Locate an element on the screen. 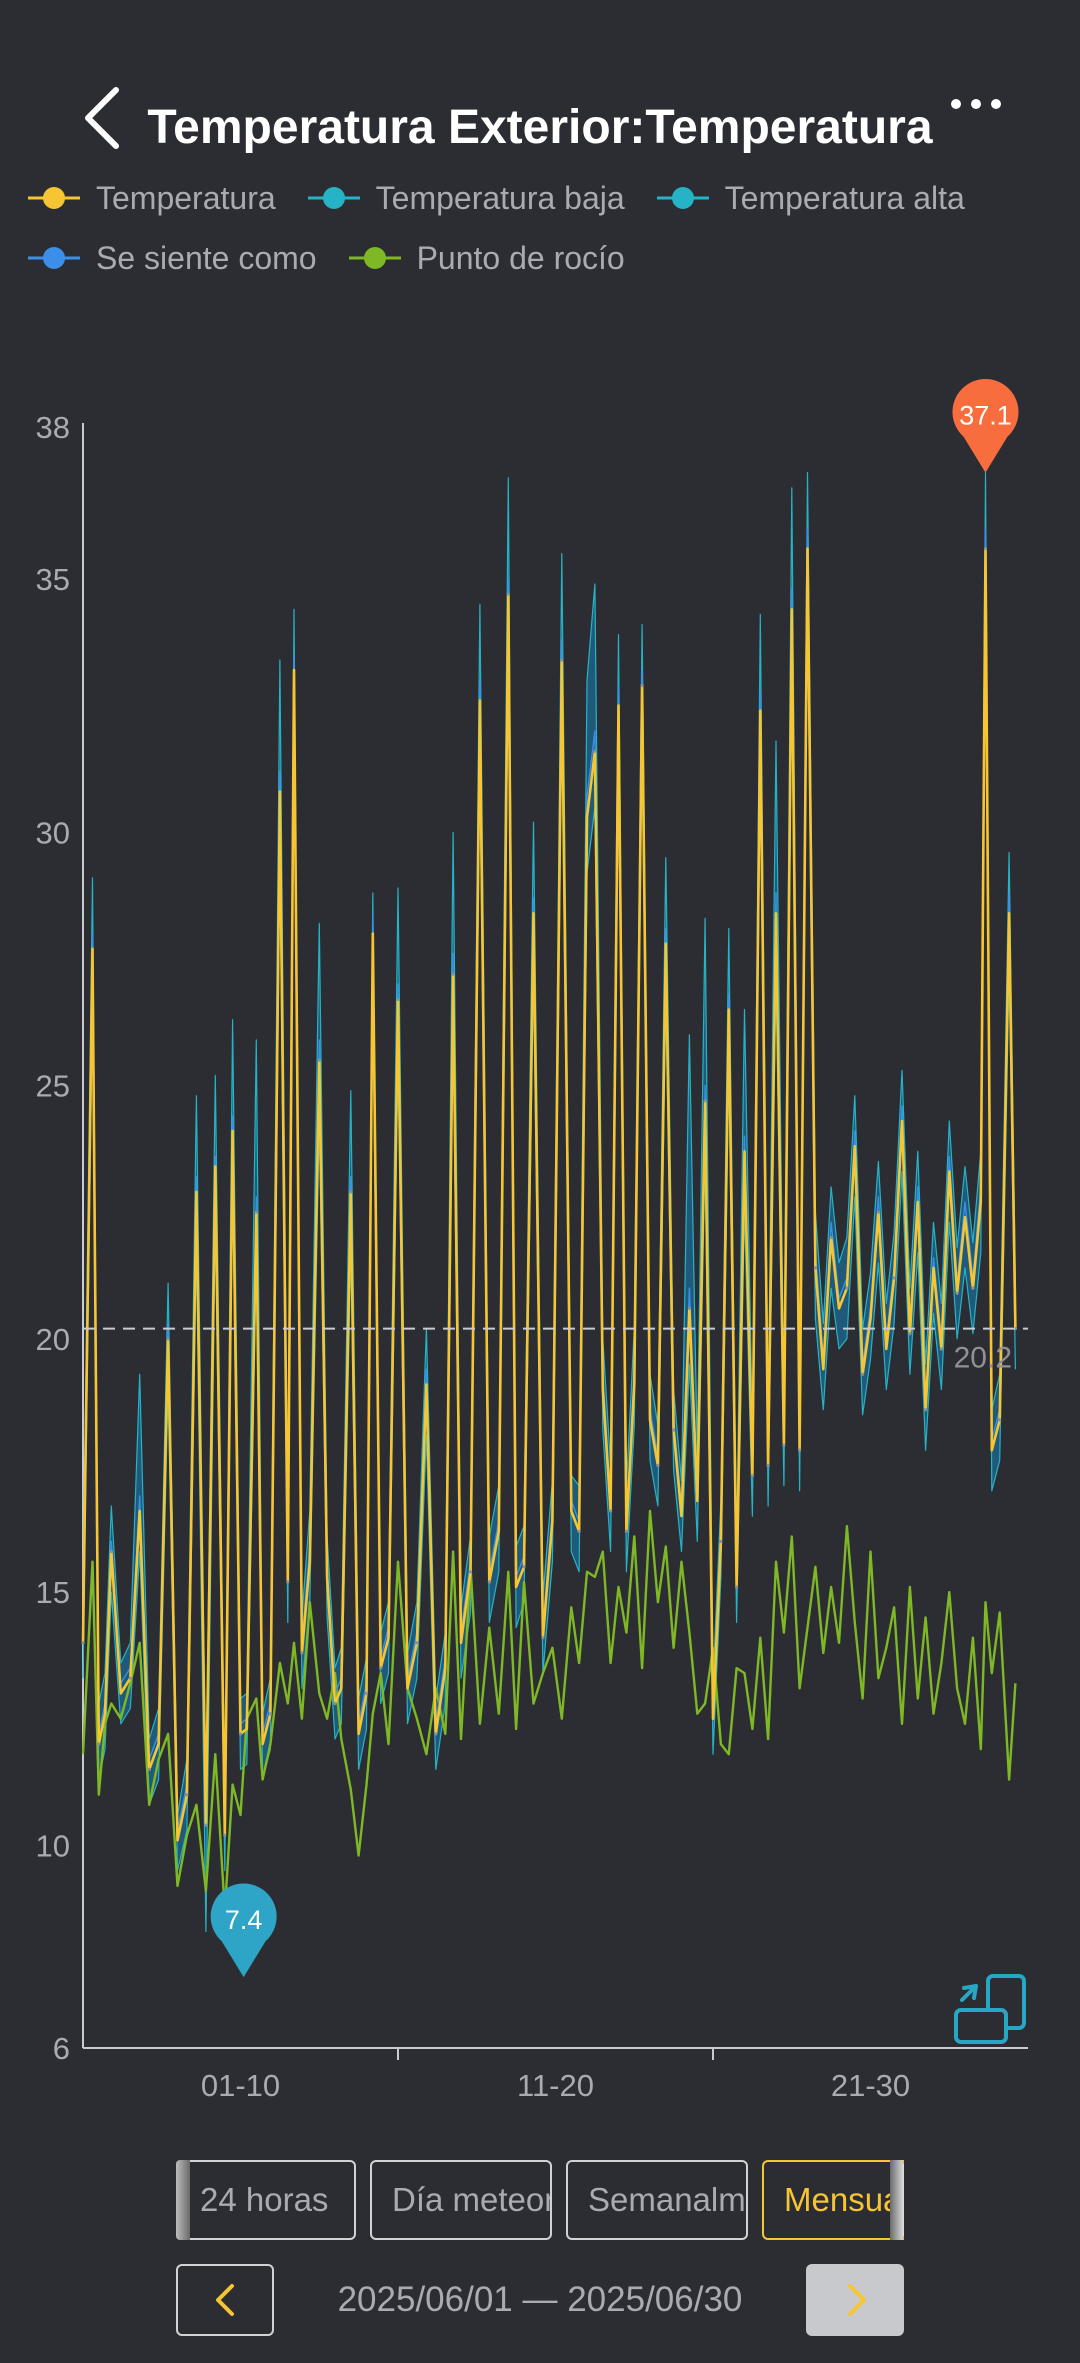 Image resolution: width=1080 pixels, height=2363 pixels. y-tick-label: 35 is located at coordinates (53, 579).